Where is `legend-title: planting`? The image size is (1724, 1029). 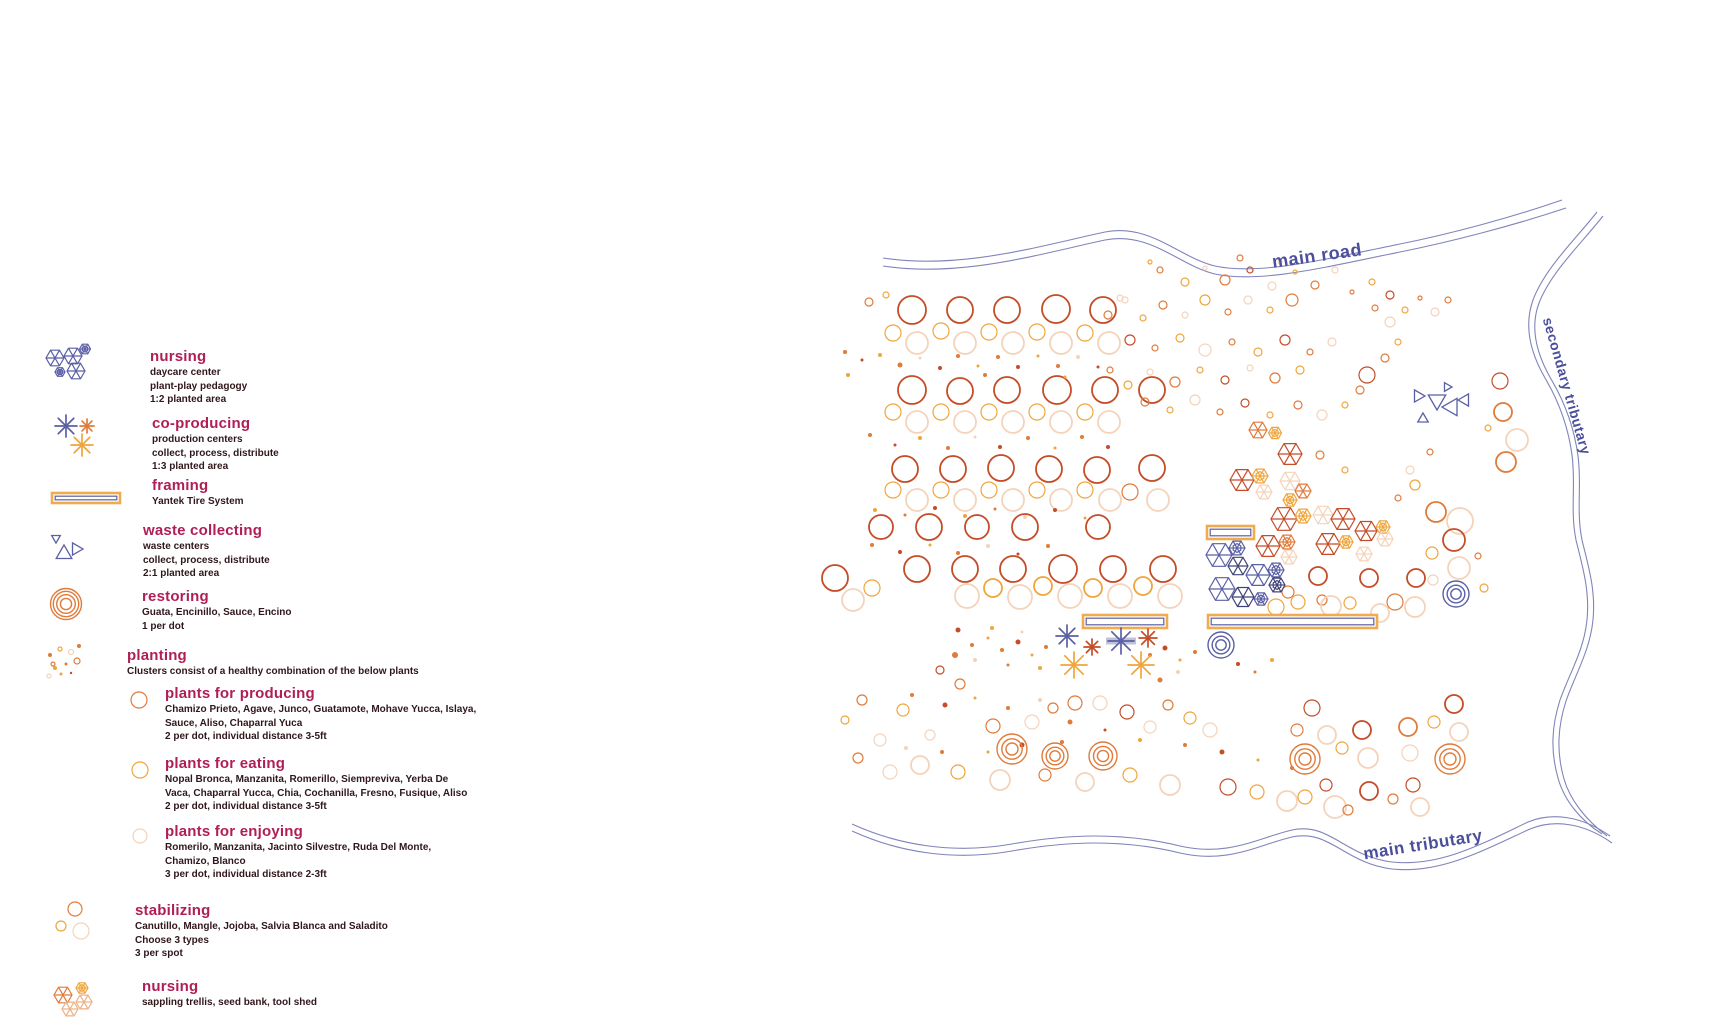
legend-title: planting is located at coordinates (157, 655).